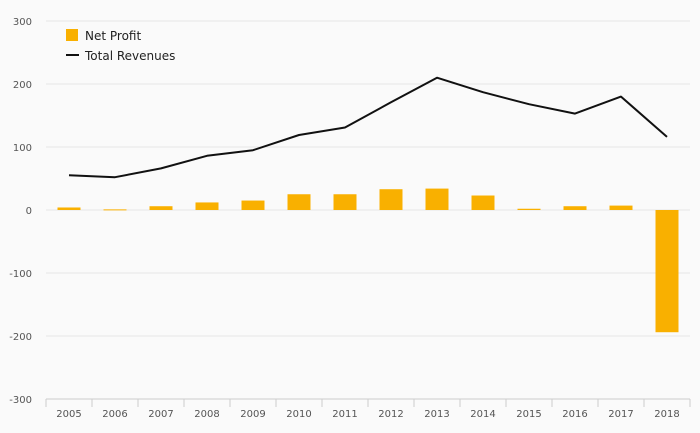  What do you see at coordinates (344, 414) in the screenshot?
I see `x-tick-label: 2011` at bounding box center [344, 414].